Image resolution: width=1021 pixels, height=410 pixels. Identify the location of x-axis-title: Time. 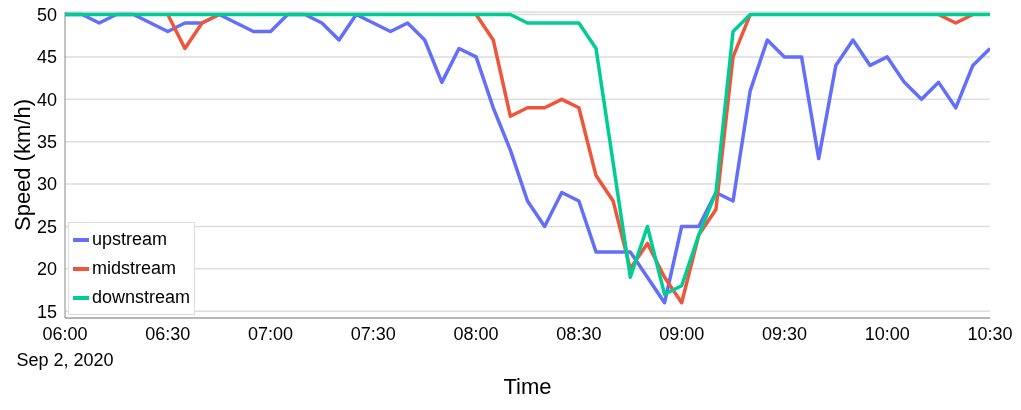
(527, 386).